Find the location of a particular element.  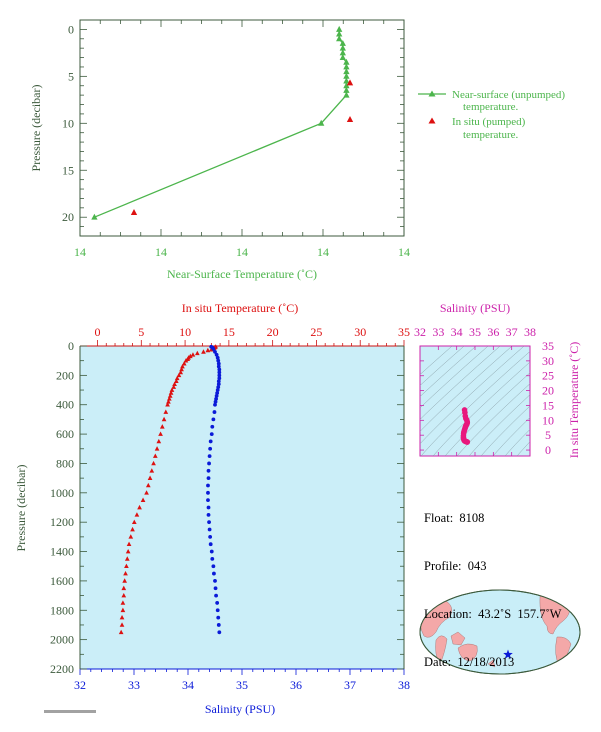

star-icon is located at coordinates (508, 654).